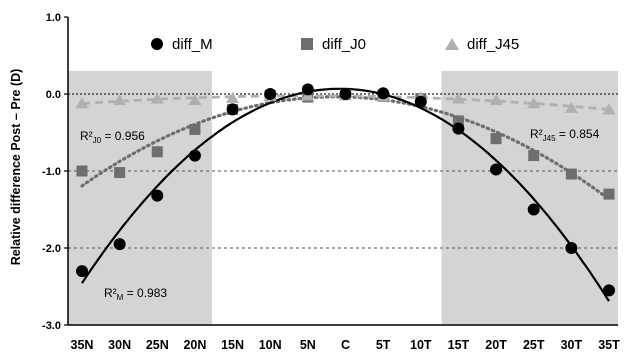  I want to click on x-tick-label: 15N, so click(232, 345).